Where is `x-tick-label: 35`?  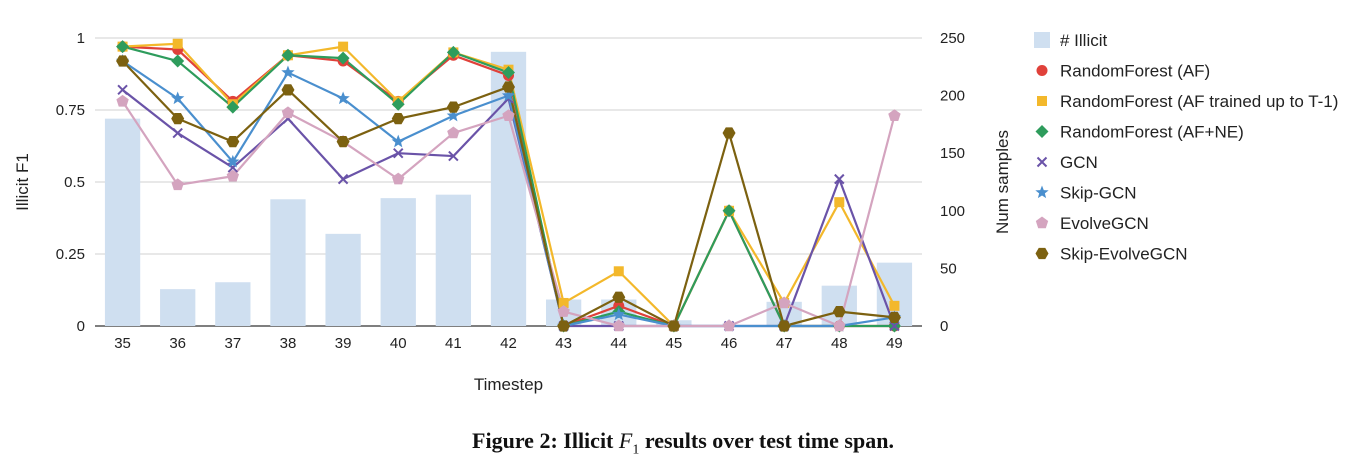 x-tick-label: 35 is located at coordinates (122, 343).